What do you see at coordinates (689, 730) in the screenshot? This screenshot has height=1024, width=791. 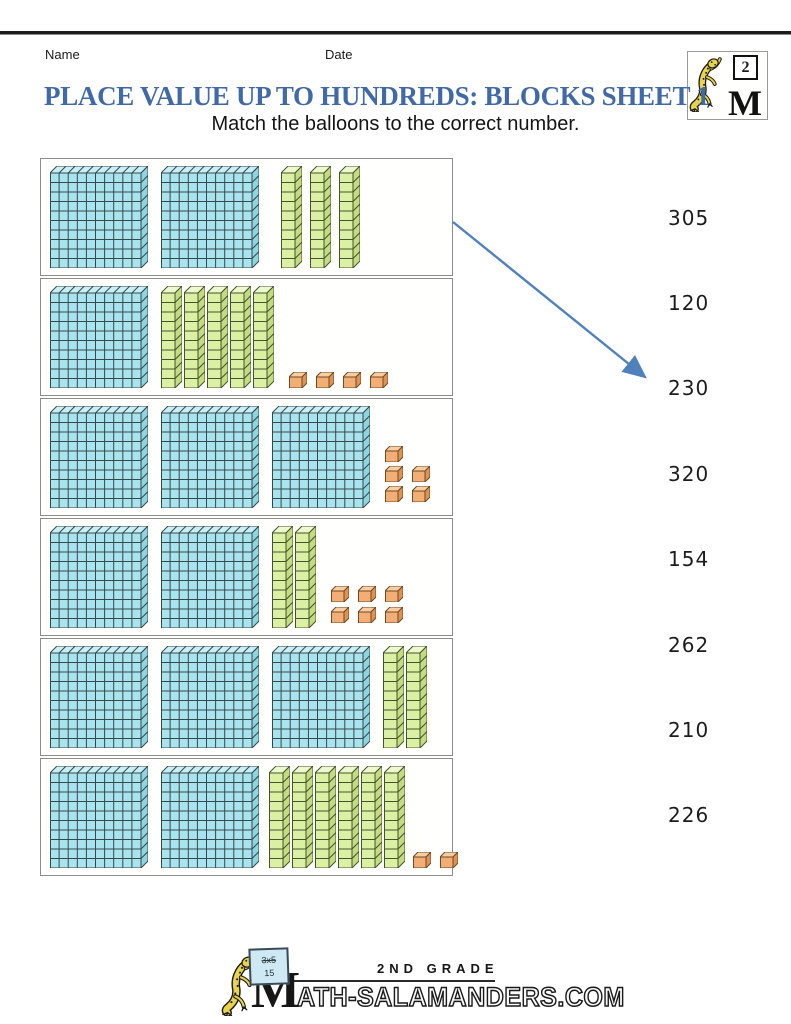 I see `answer-option-210: 210` at bounding box center [689, 730].